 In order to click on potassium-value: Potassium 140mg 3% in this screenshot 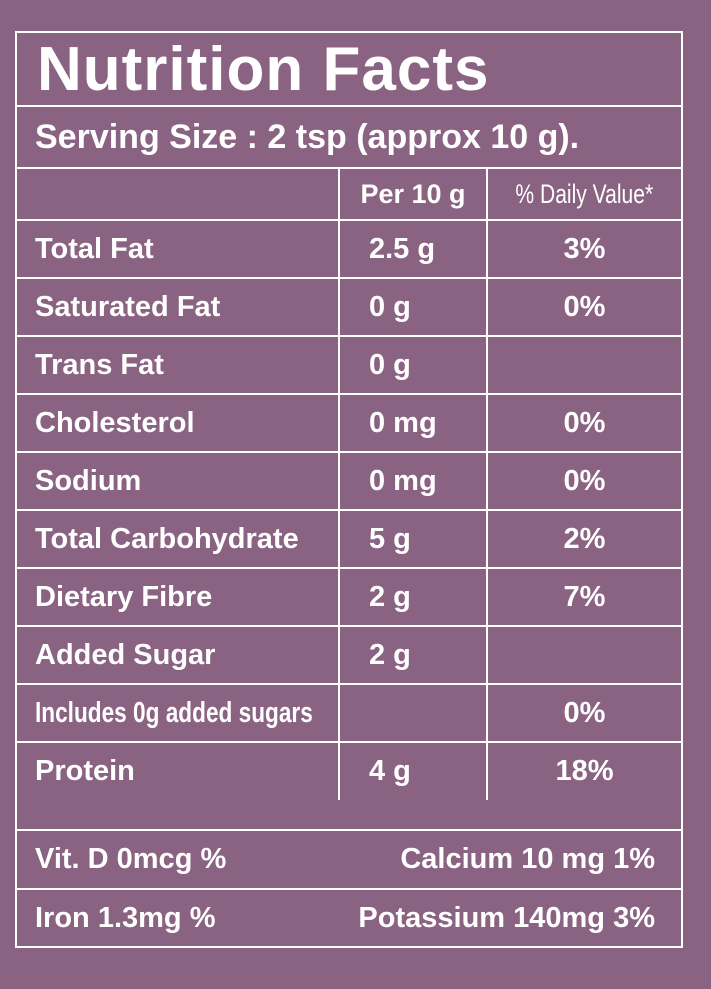, I will do `click(506, 918)`.